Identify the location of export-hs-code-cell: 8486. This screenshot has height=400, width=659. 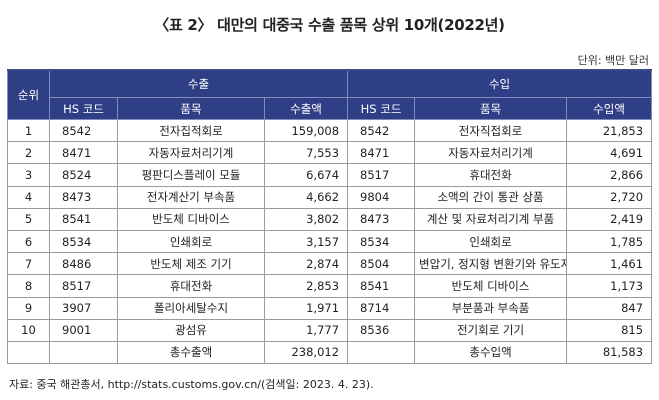
(83, 264).